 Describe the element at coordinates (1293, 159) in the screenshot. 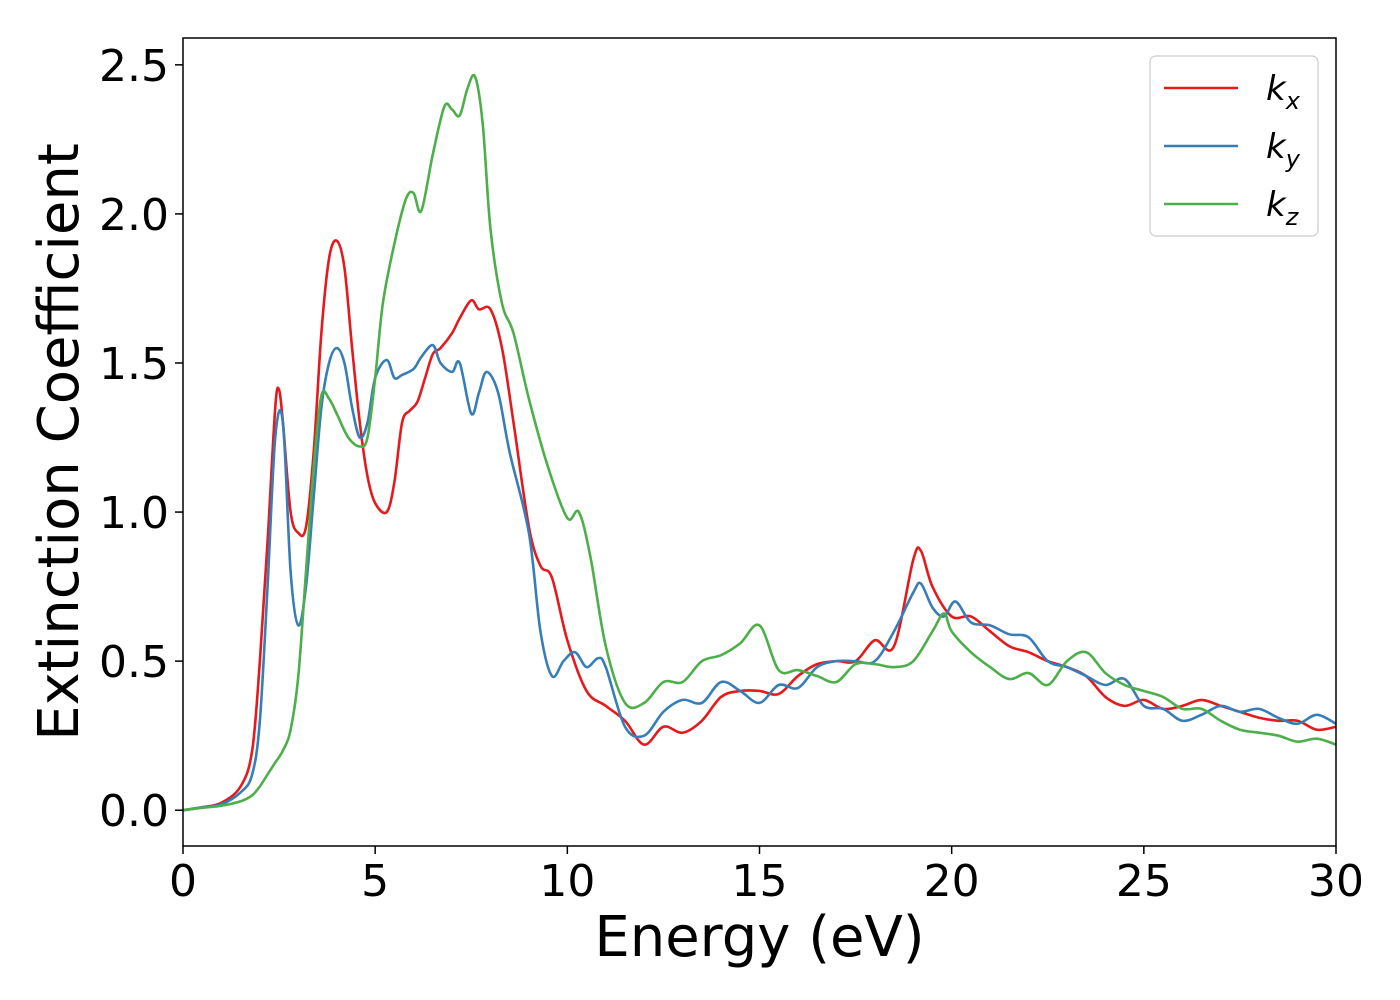

I see `legend-label-subscript: y` at that location.